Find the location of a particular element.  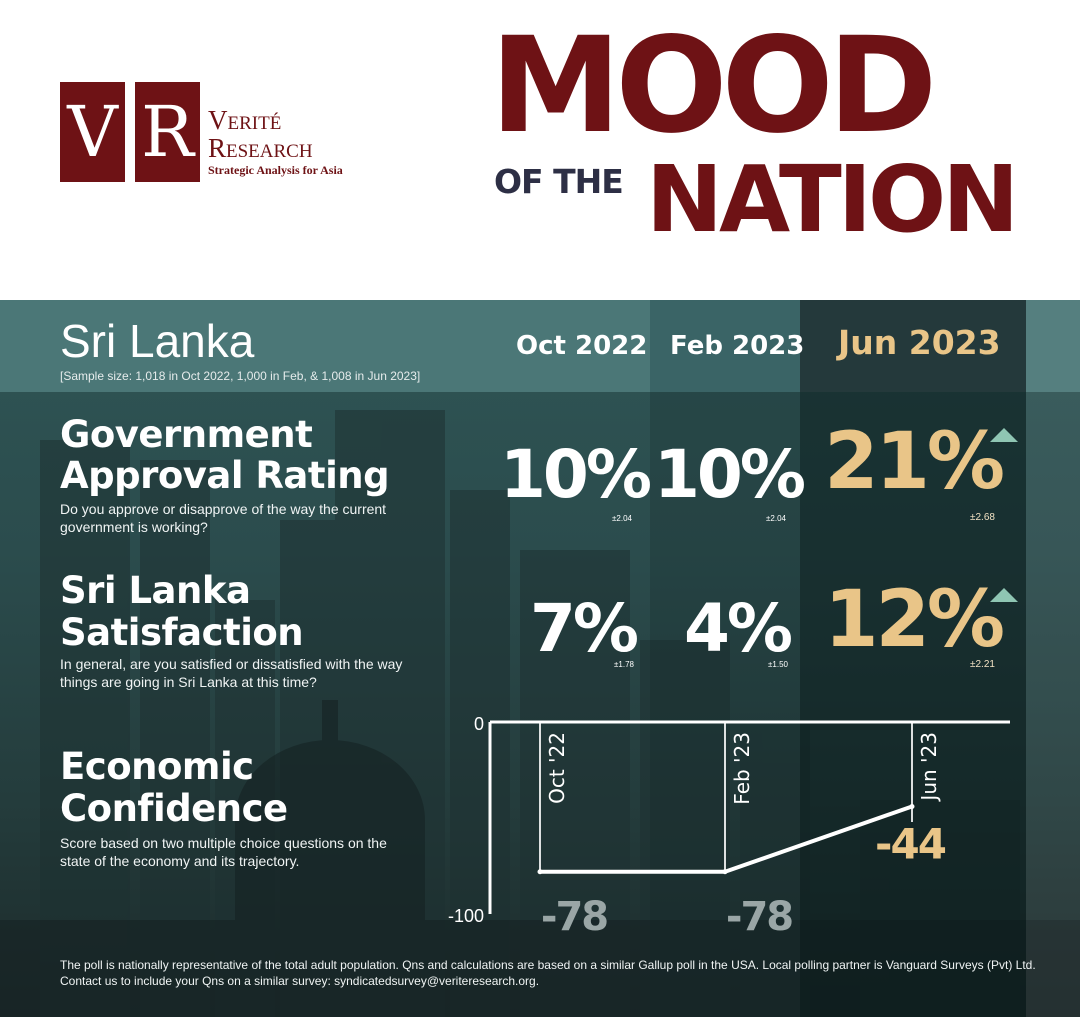

approval-moe-jun-2023: ±2.68 is located at coordinates (982, 517).